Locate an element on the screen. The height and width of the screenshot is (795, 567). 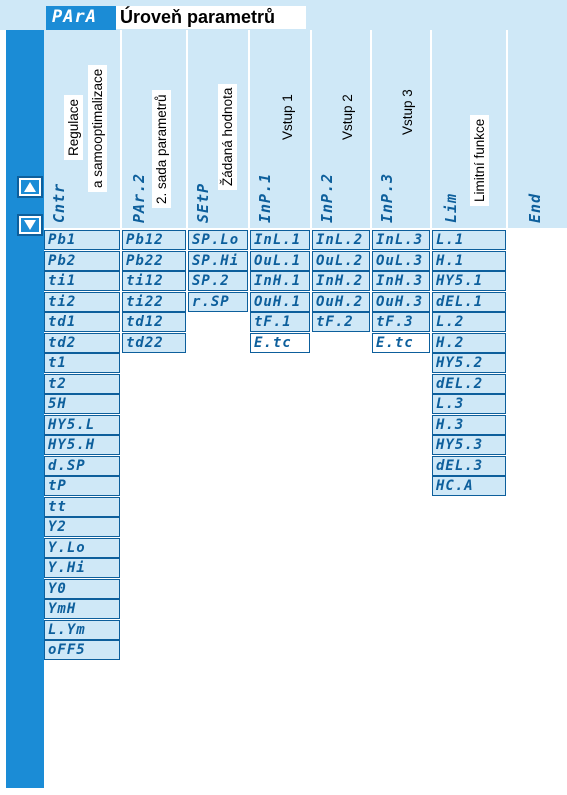
param-cell-inp3: InL.3 is located at coordinates (401, 240).